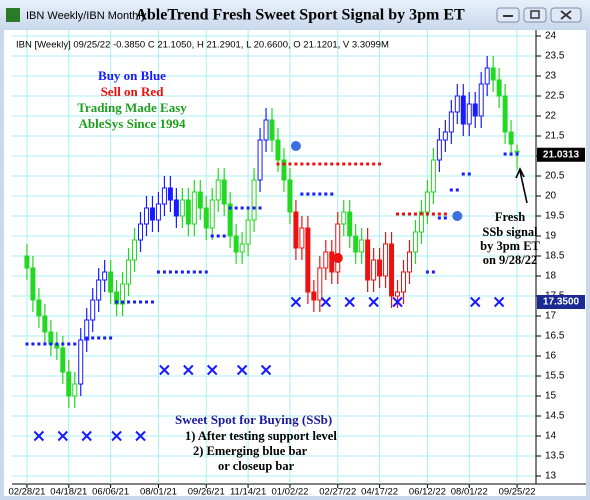 The width and height of the screenshot is (590, 500). Describe the element at coordinates (26, 492) in the screenshot. I see `x-tick-label: 02/28/21` at that location.